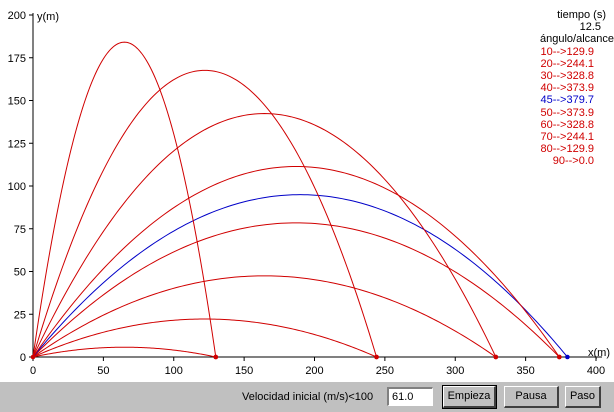  Describe the element at coordinates (567, 63) in the screenshot. I see `angle-range-result: 20-->244.1` at that location.